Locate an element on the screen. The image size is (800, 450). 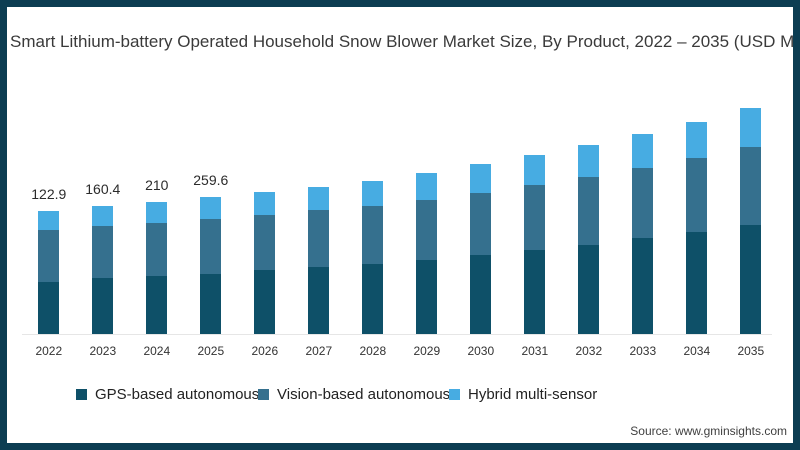
legend-item-vision-based-autonomous: Vision-based autonomous is located at coordinates (354, 394).